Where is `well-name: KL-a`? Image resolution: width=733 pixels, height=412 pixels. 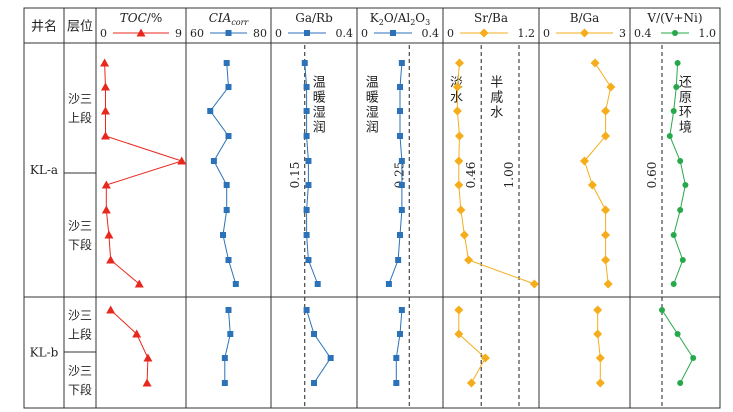 well-name: KL-a is located at coordinates (44, 170).